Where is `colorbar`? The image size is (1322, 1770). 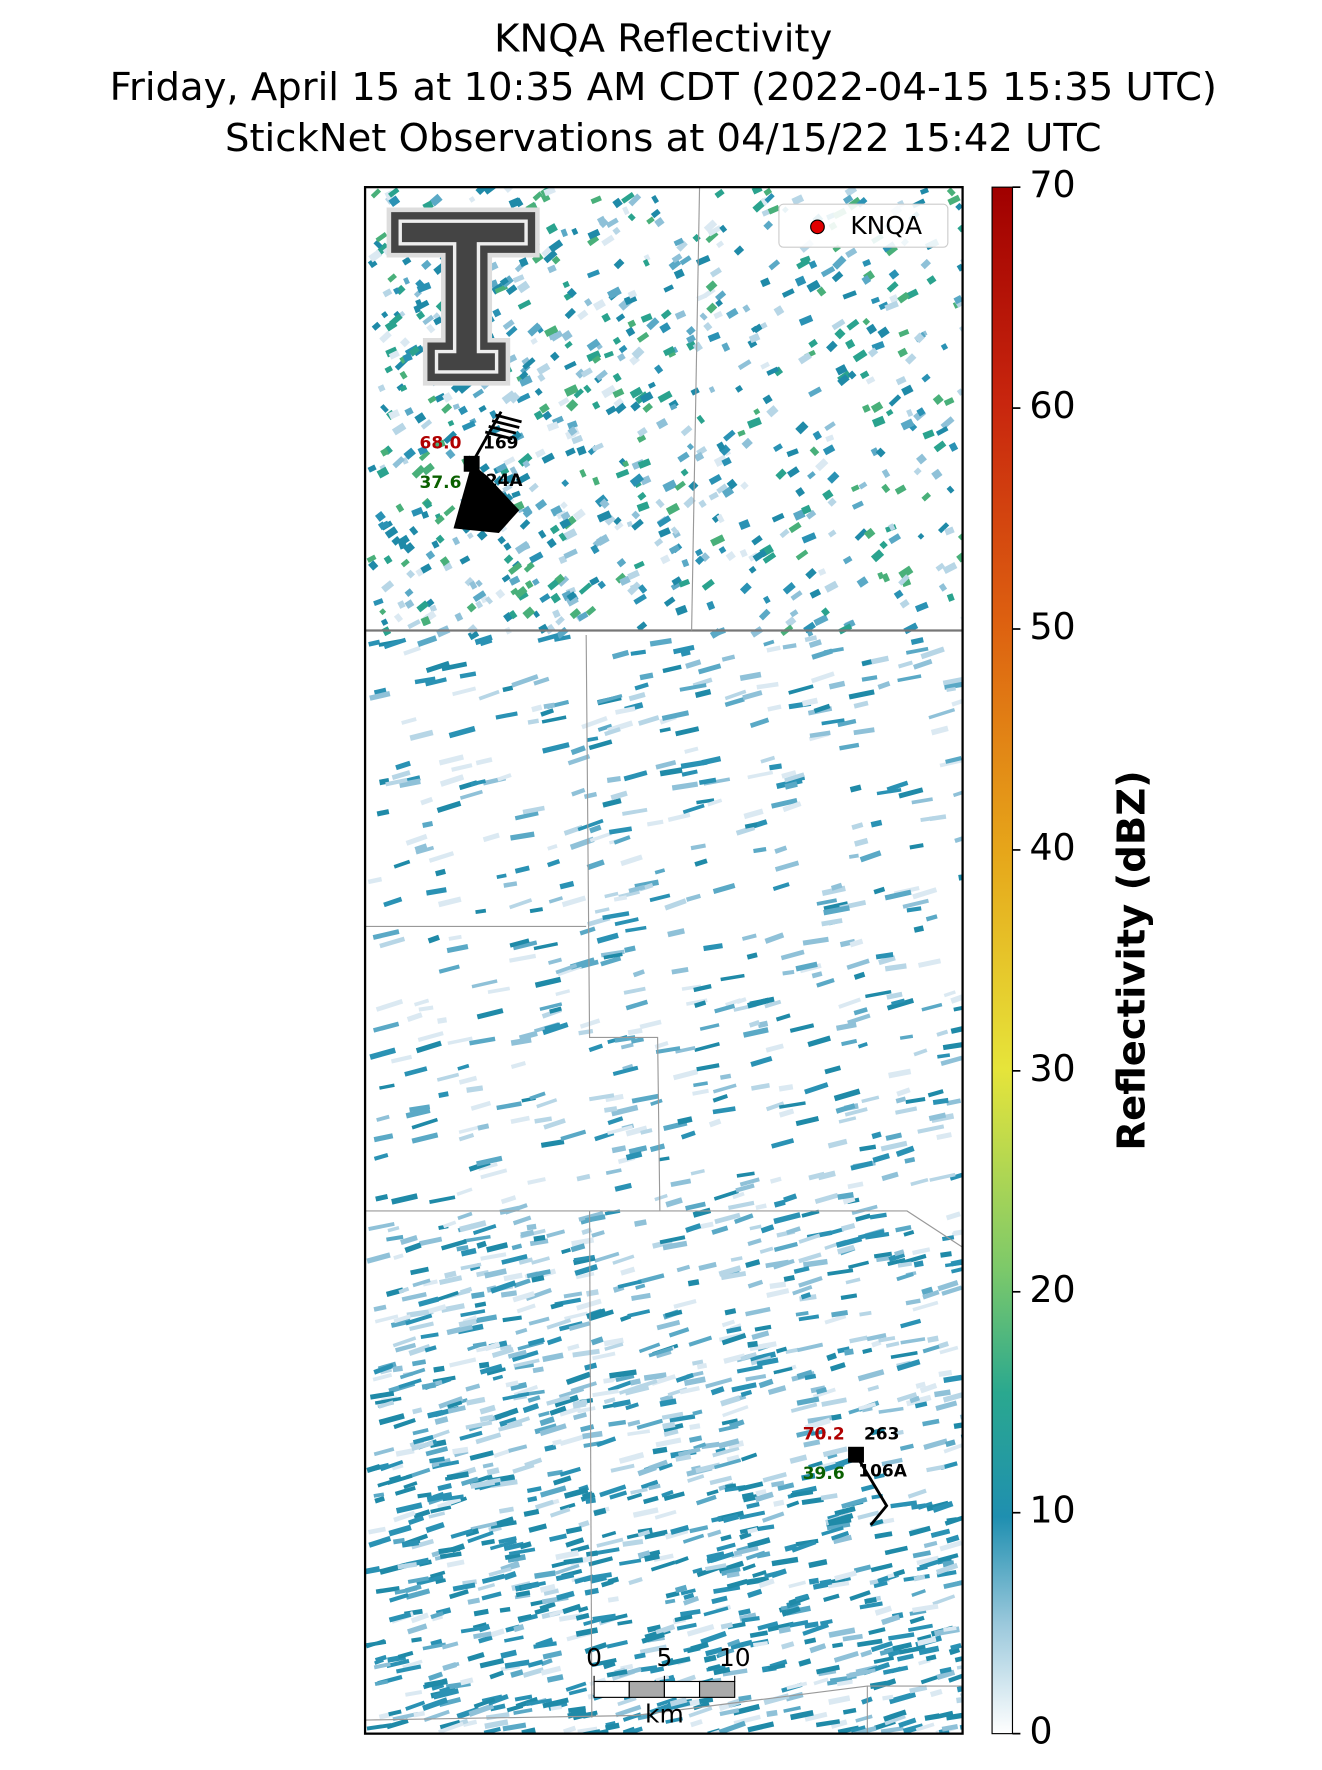
colorbar is located at coordinates (1002, 960).